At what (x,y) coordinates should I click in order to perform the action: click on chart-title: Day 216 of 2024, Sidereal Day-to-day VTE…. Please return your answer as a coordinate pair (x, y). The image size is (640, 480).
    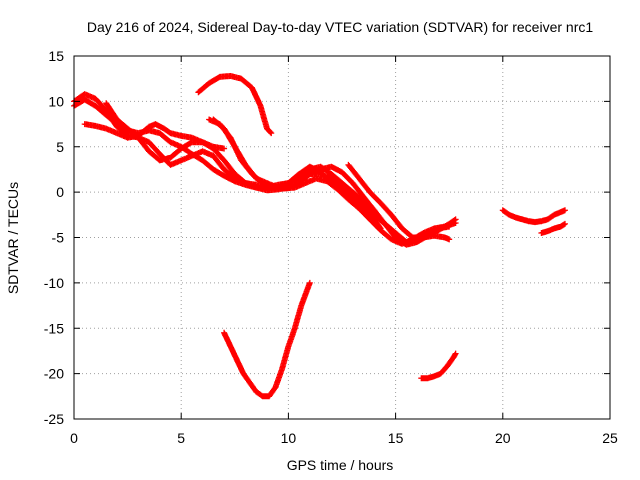
    Looking at the image, I should click on (340, 27).